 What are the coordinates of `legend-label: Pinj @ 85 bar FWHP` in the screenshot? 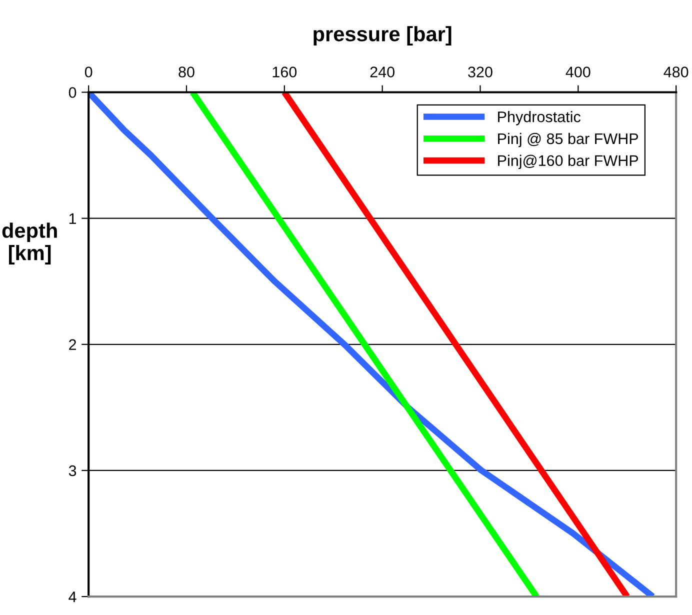 It's located at (568, 140).